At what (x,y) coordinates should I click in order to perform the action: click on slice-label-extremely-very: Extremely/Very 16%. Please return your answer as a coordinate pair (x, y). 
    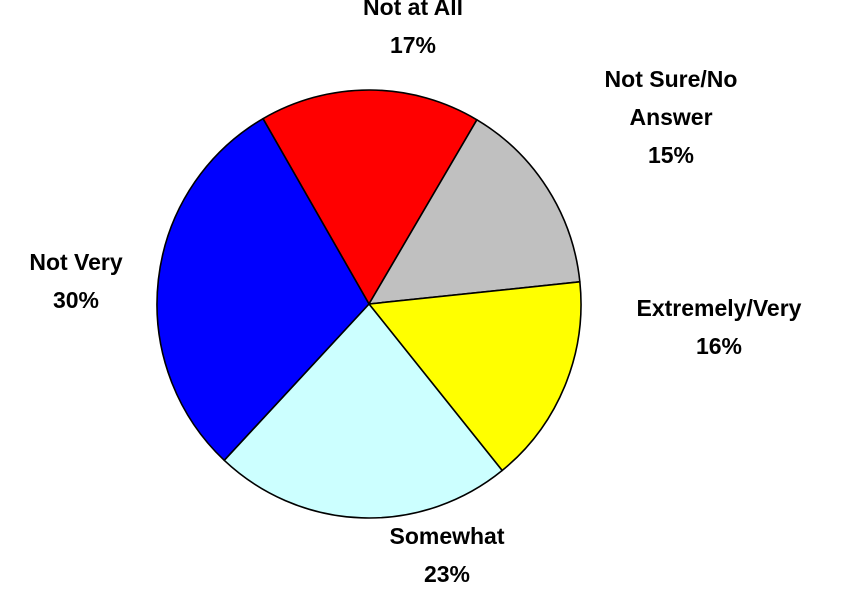
    Looking at the image, I should click on (719, 327).